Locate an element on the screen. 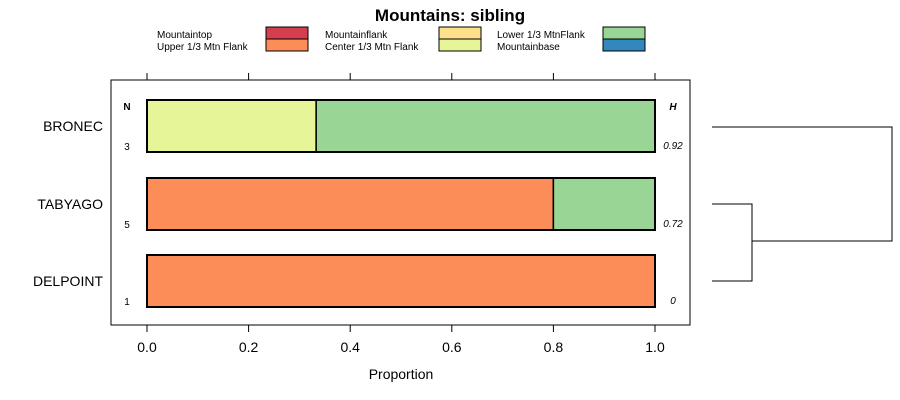 The width and height of the screenshot is (900, 400). n-value: 5 is located at coordinates (127, 225).